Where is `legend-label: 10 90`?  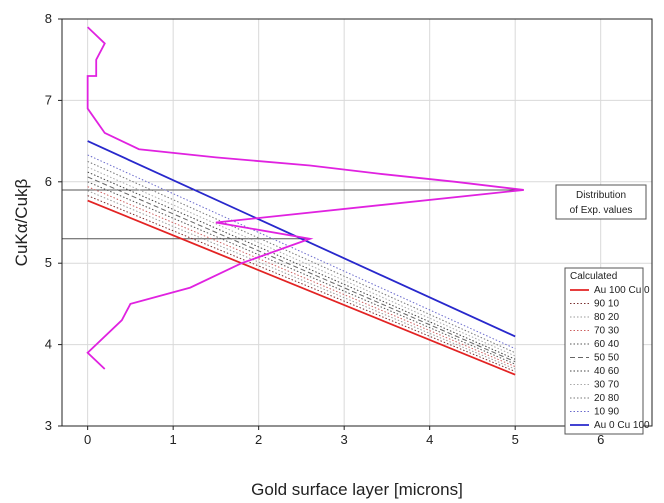
legend-label: 10 90 is located at coordinates (606, 412).